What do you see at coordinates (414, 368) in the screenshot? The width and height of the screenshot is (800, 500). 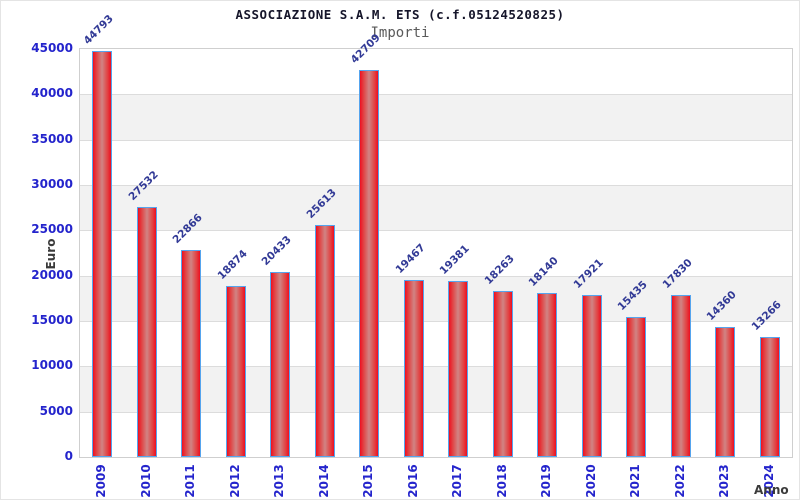 I see `bar-2016` at bounding box center [414, 368].